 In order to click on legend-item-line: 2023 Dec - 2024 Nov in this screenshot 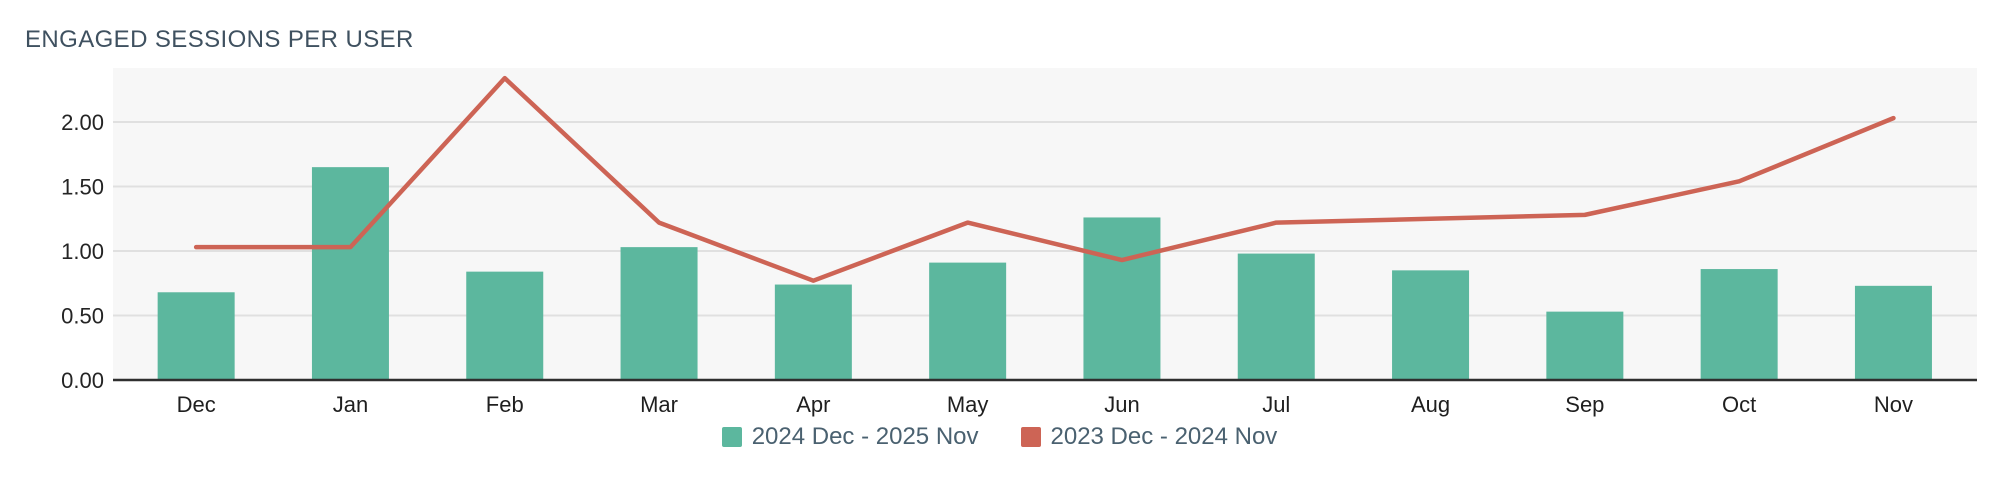, I will do `click(1149, 437)`.